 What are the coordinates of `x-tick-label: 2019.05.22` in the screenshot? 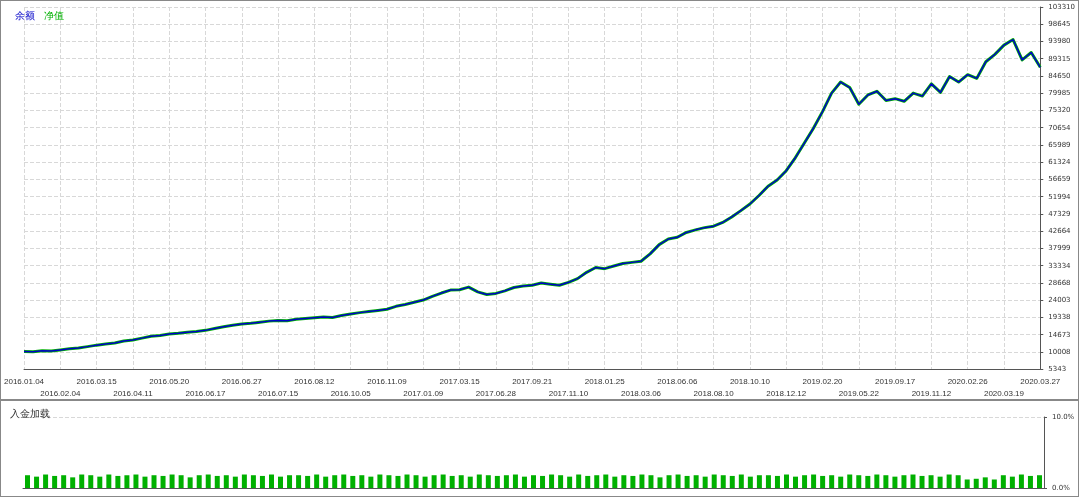 It's located at (859, 393).